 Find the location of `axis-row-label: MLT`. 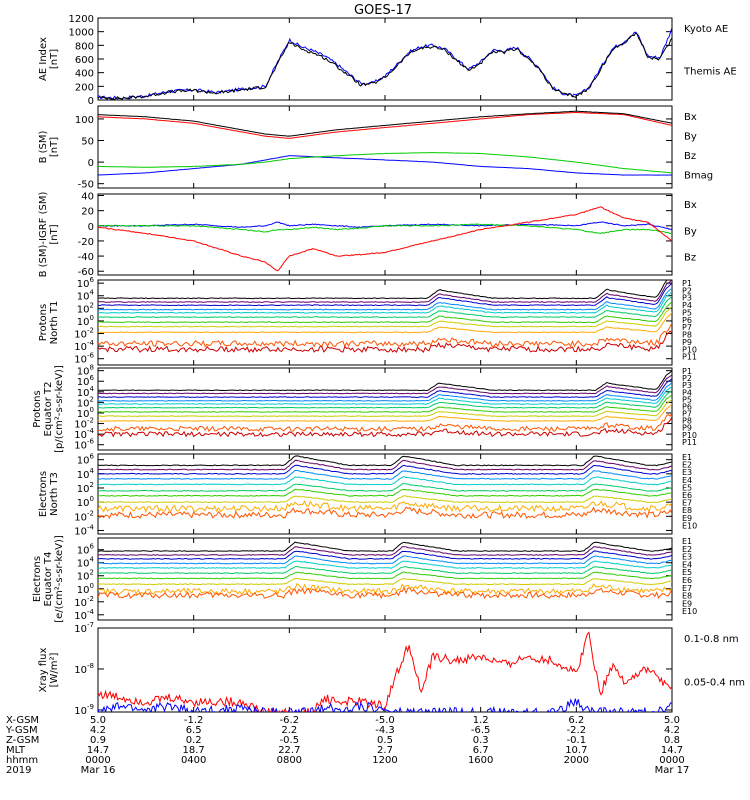

axis-row-label: MLT is located at coordinates (16, 750).